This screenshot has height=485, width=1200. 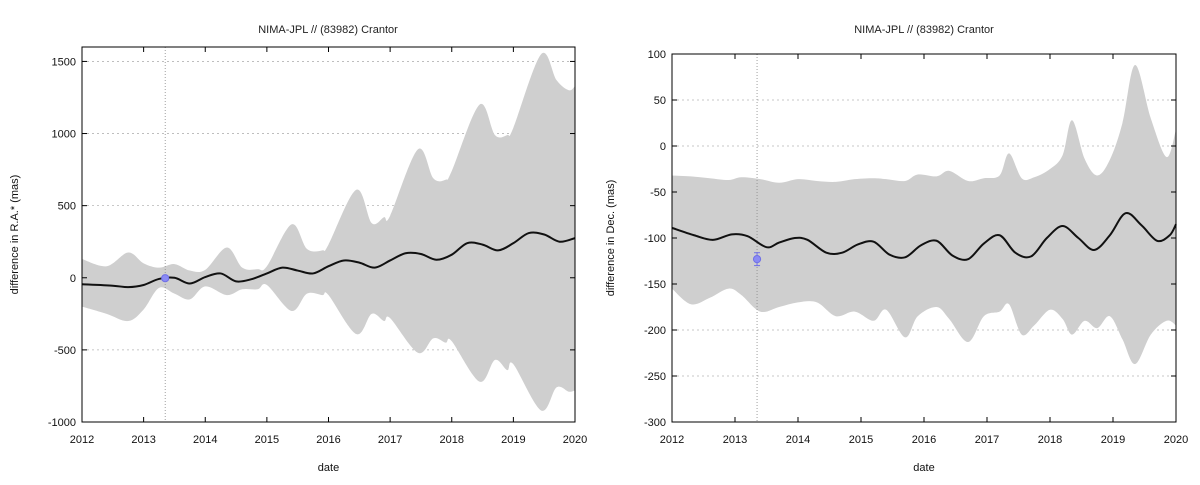 I want to click on y-tick-label: -250, so click(x=655, y=377).